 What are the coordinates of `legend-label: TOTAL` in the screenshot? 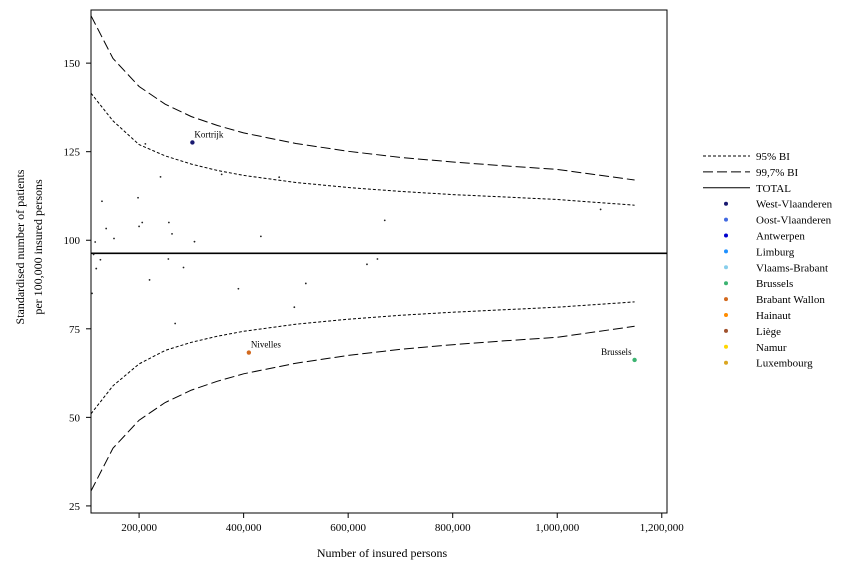 It's located at (773, 189).